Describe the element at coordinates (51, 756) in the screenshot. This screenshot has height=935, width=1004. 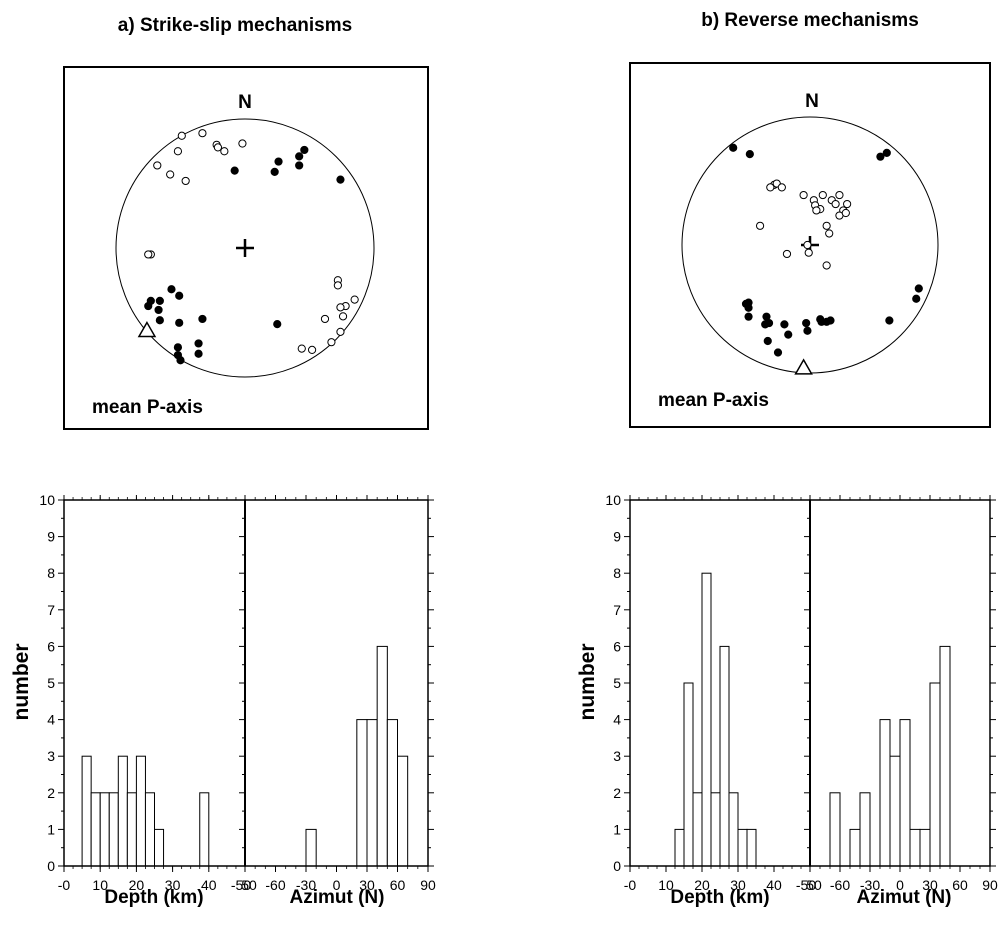
I see `y-tick-label: 3` at that location.